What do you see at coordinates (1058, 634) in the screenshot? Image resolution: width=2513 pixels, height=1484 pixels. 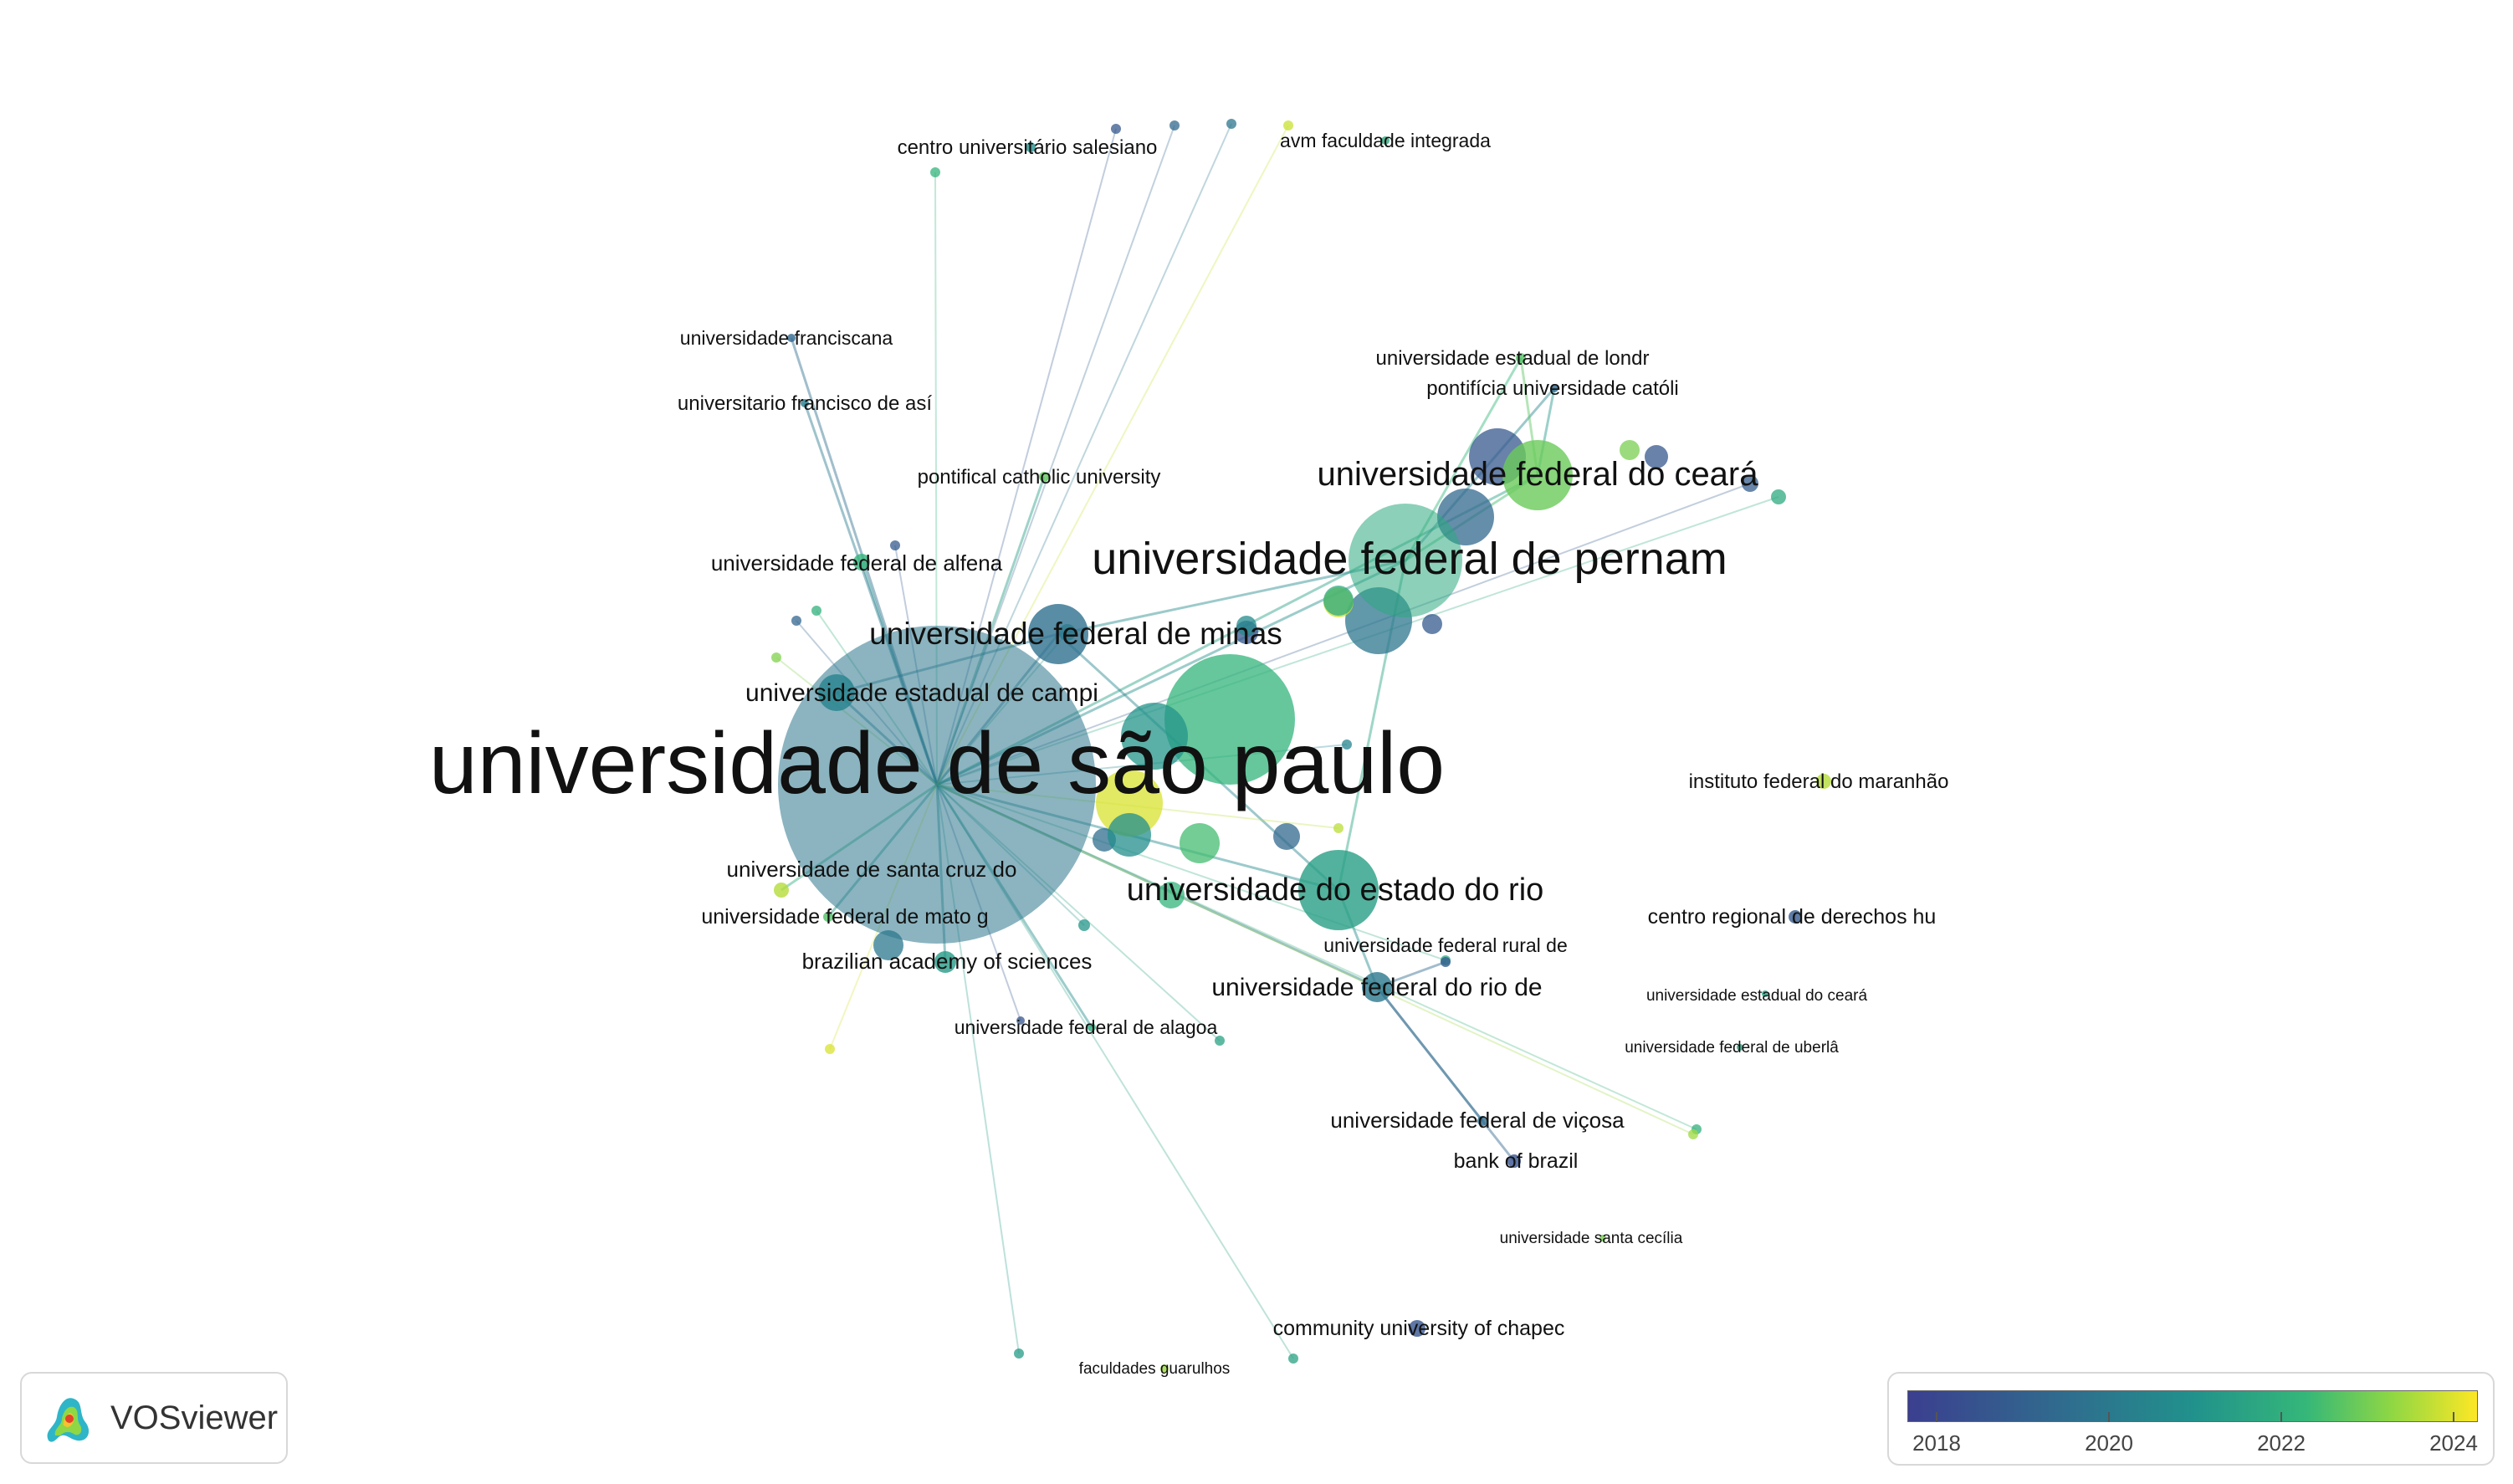 I see `network-node-ufmg` at bounding box center [1058, 634].